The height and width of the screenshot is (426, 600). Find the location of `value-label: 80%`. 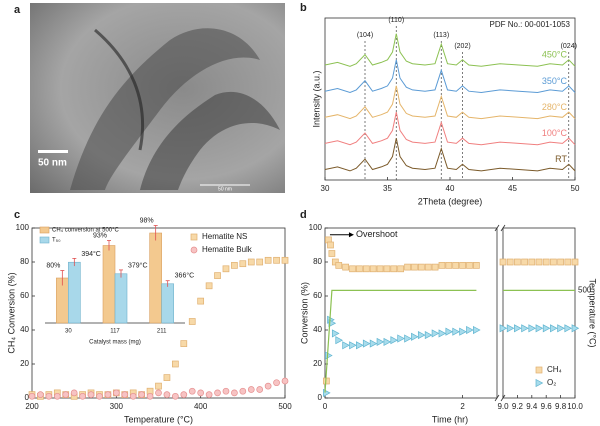

value-label: 80% is located at coordinates (53, 265).